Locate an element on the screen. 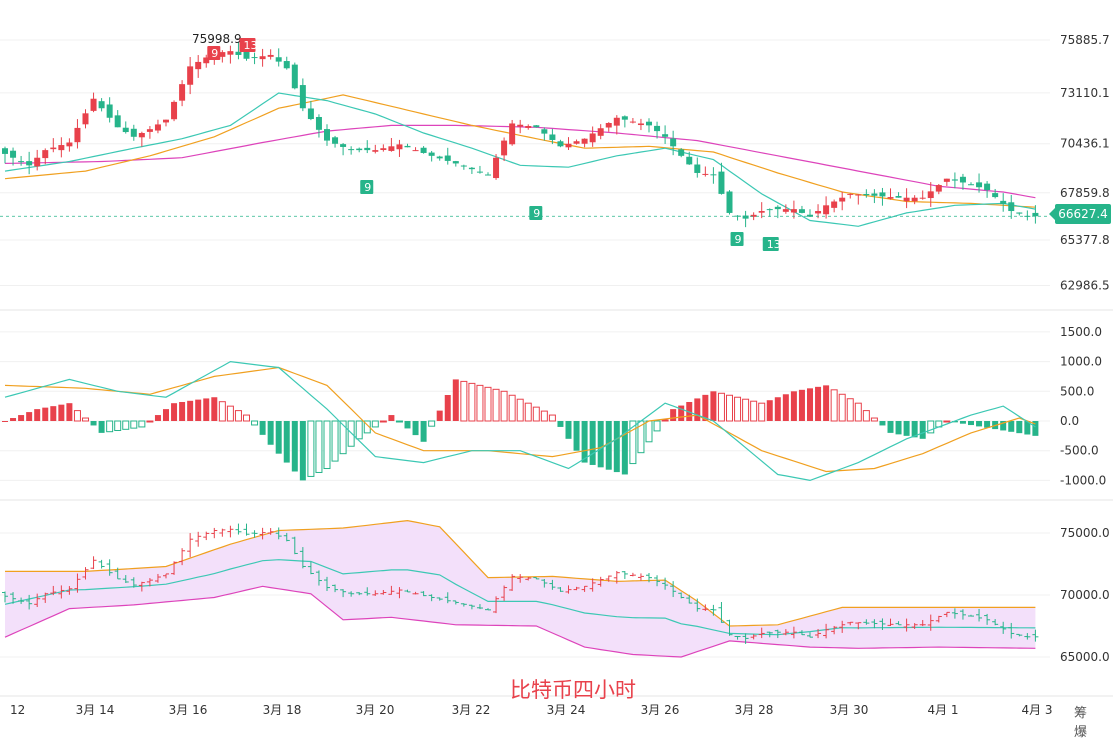 This screenshot has height=740, width=1113. corner-buttons: 筹 爆 is located at coordinates (1083, 723).